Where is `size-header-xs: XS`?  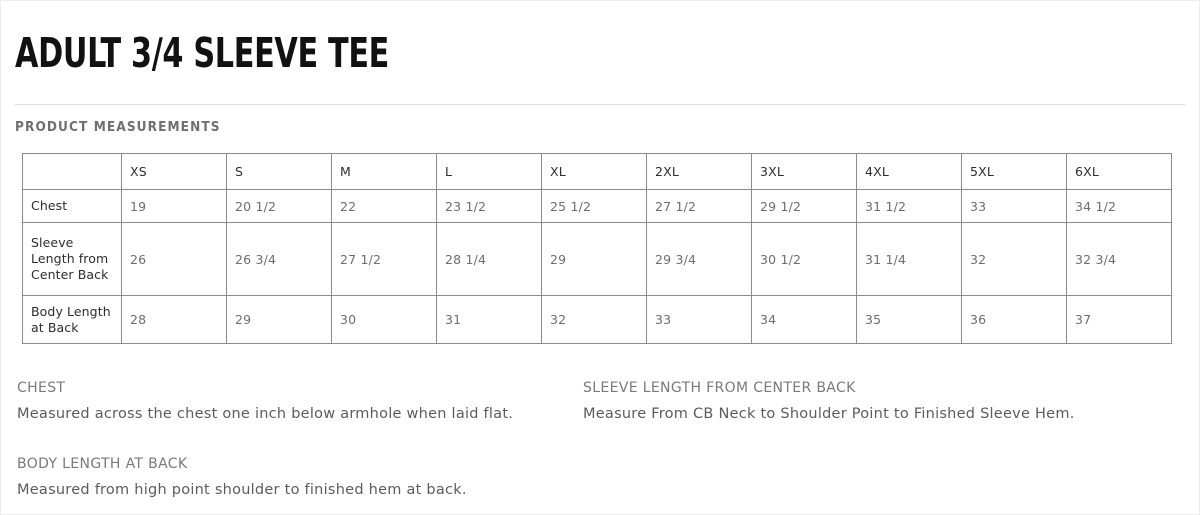
size-header-xs: XS is located at coordinates (174, 171).